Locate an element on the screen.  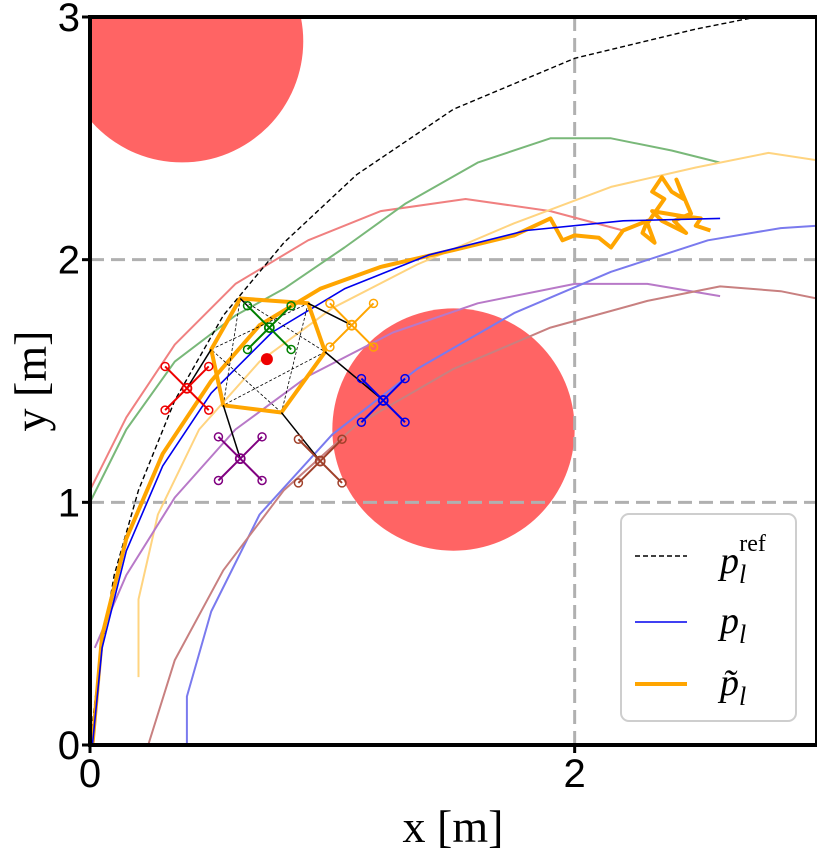
legend-label-ref: plref is located at coordinates (741, 560).